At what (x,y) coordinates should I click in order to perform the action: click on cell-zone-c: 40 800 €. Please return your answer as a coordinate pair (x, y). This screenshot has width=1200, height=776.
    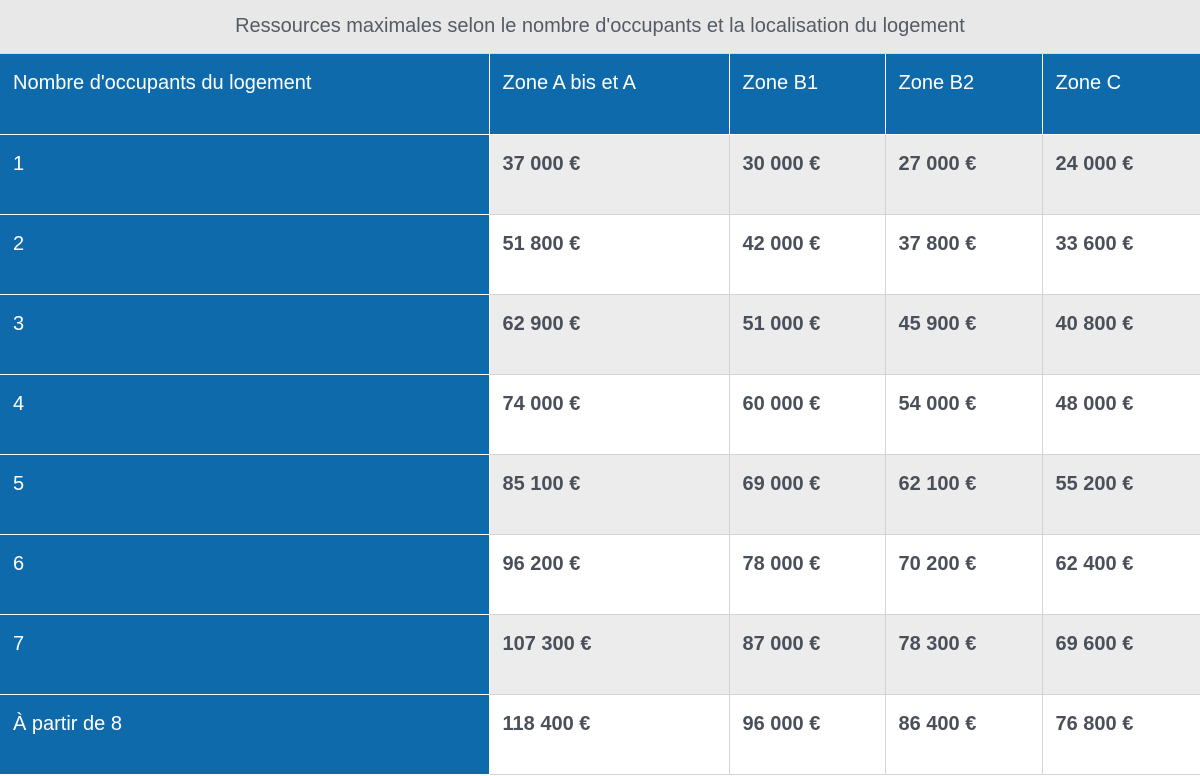
    Looking at the image, I should click on (1121, 334).